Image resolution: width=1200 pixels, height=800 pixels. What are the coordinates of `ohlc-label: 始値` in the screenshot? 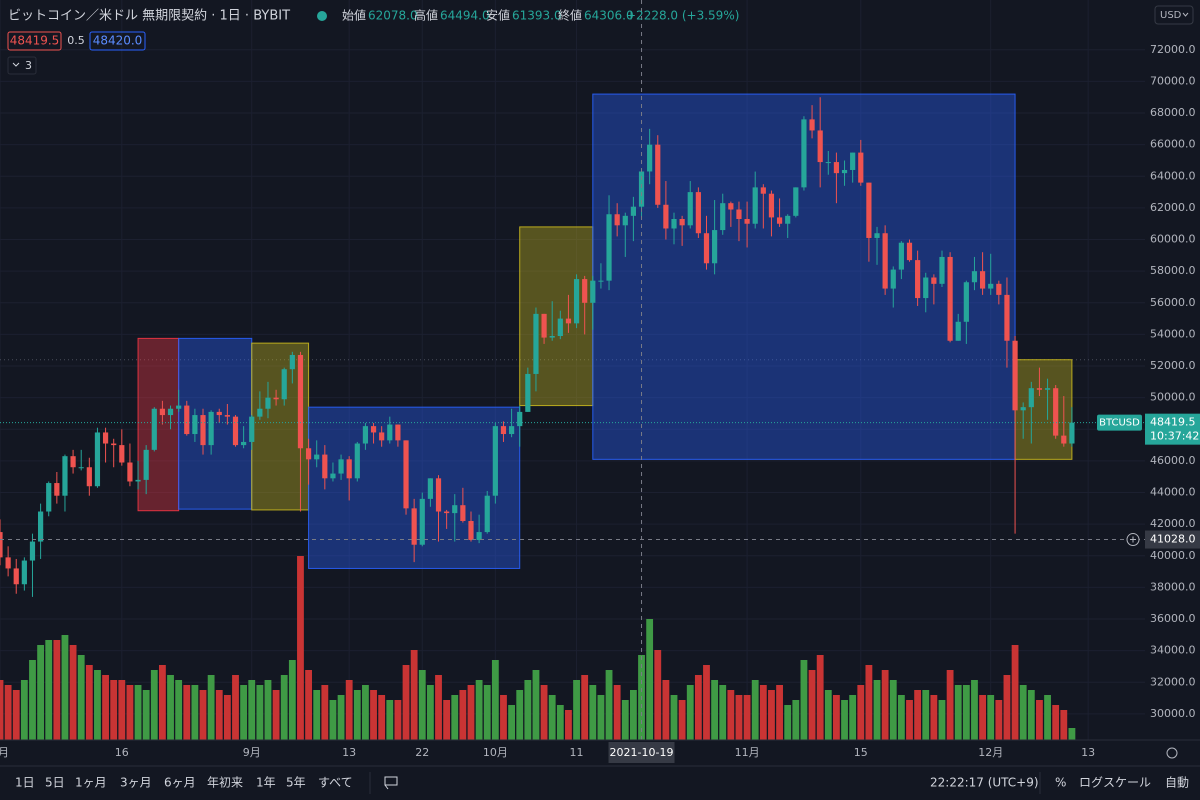 It's located at (354, 15).